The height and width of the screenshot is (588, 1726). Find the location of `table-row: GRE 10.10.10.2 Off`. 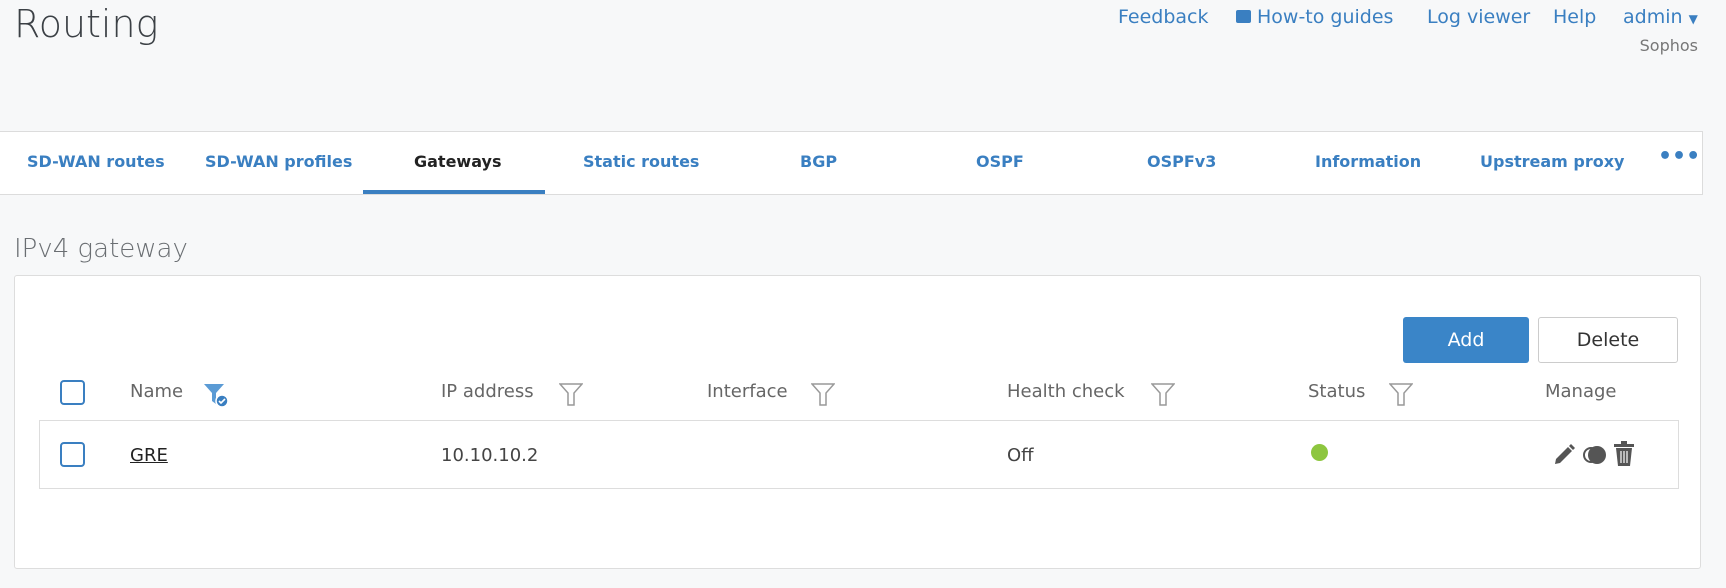

table-row: GRE 10.10.10.2 Off is located at coordinates (859, 454).